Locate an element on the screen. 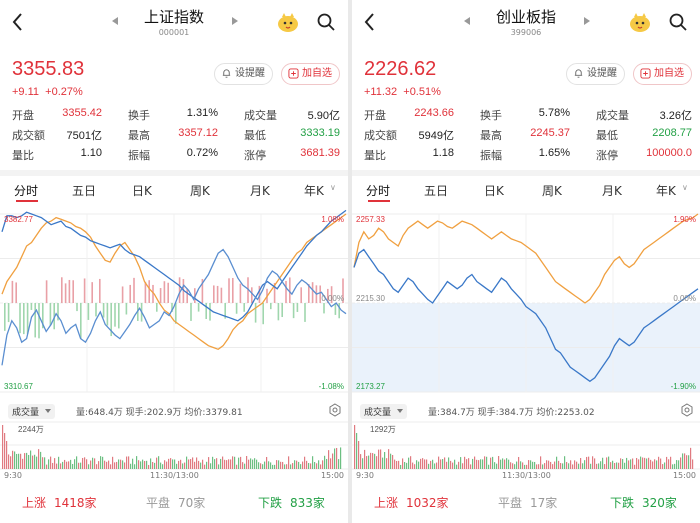 The image size is (700, 523). plus-box-icon is located at coordinates (645, 73).